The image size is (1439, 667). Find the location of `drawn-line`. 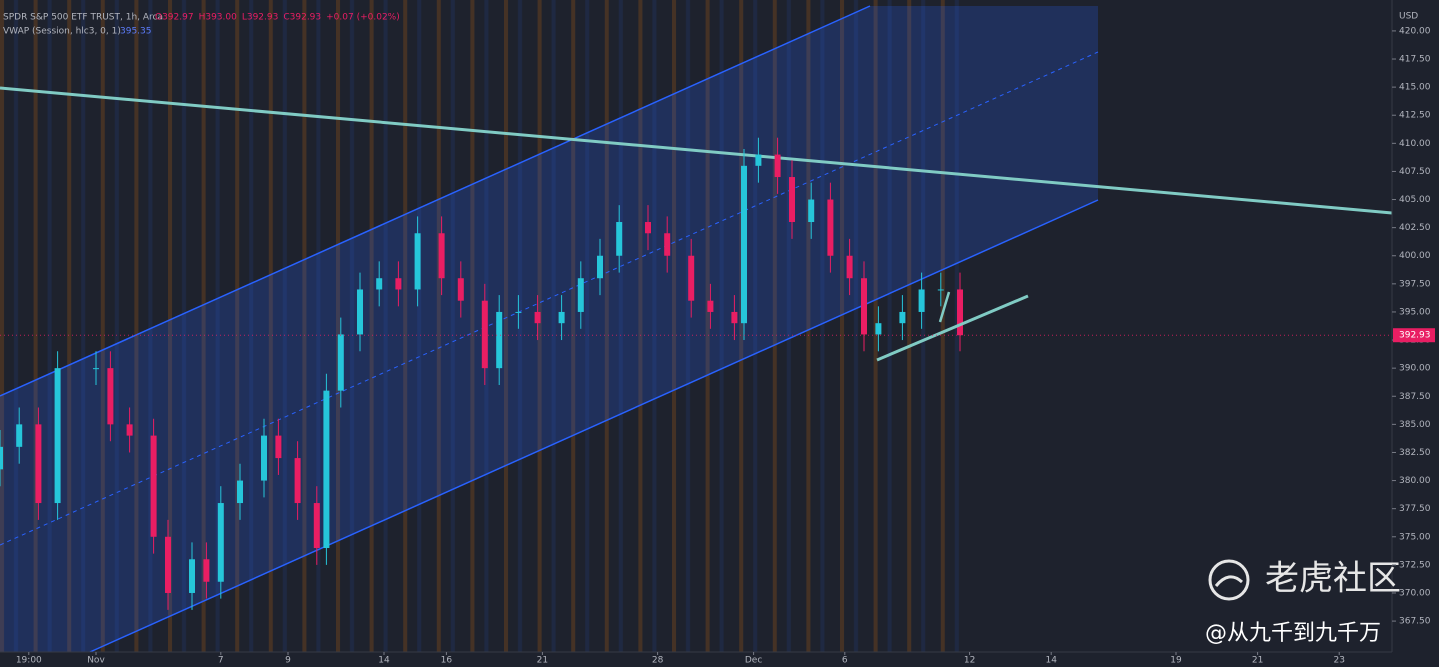

drawn-line is located at coordinates (944, 307).